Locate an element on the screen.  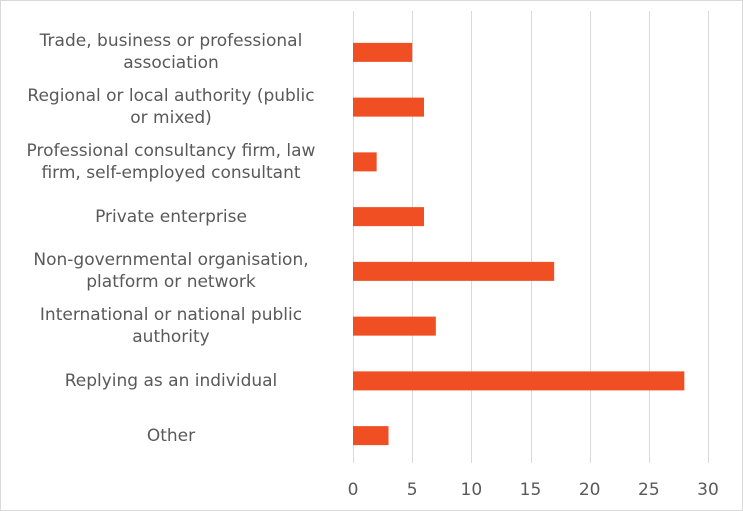
category-label-line: Regional or local authority (public is located at coordinates (171, 96).